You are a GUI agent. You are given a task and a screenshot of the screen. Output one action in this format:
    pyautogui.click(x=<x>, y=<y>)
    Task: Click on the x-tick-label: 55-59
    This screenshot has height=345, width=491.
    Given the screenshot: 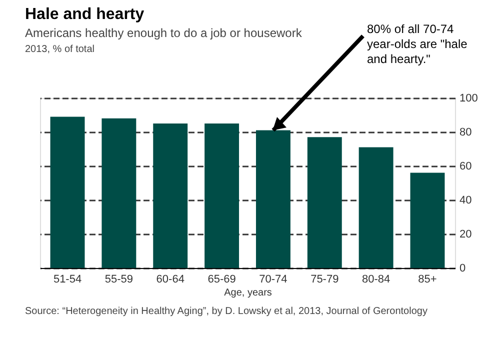 What is the action you would take?
    pyautogui.click(x=119, y=280)
    